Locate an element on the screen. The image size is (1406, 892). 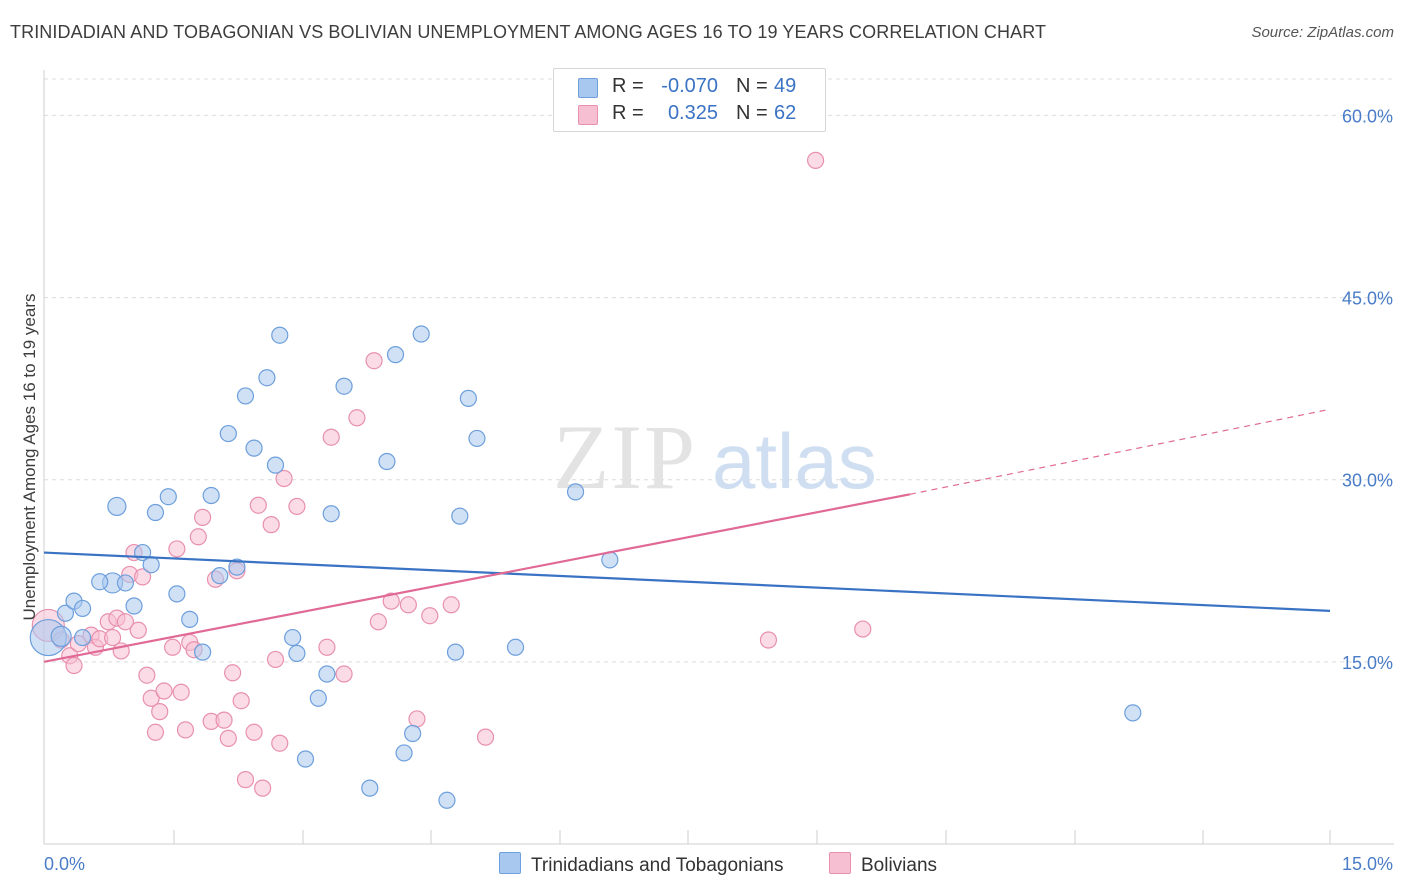
correlation-legend: R = -0.070 N = 49 R = 0.325 N = 62 is located at coordinates (689, 100).